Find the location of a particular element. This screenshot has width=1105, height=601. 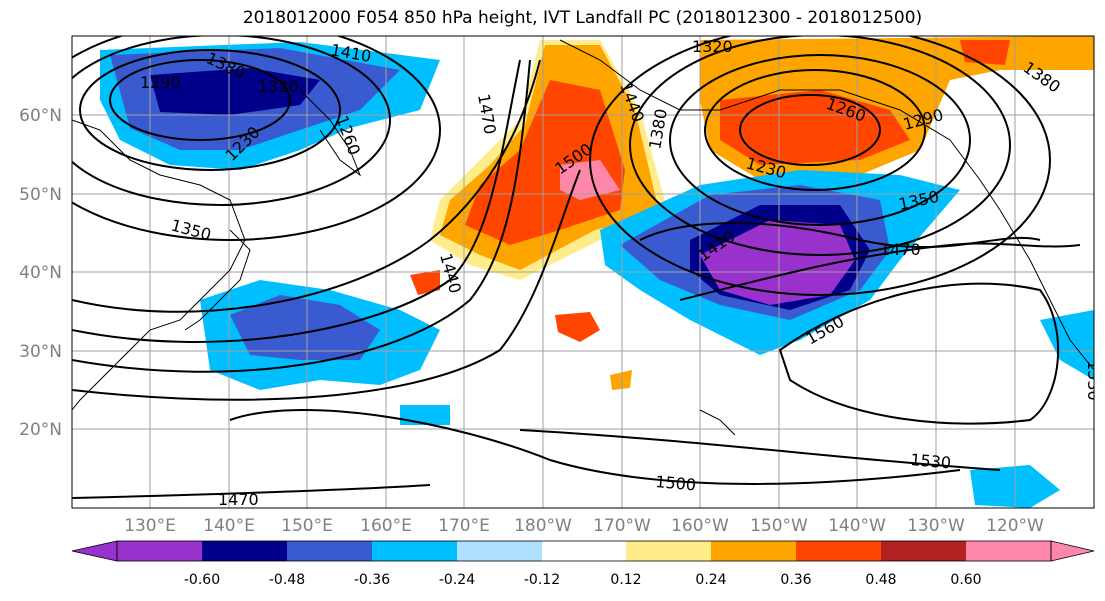

coastline-japan is located at coordinates (217, 280).